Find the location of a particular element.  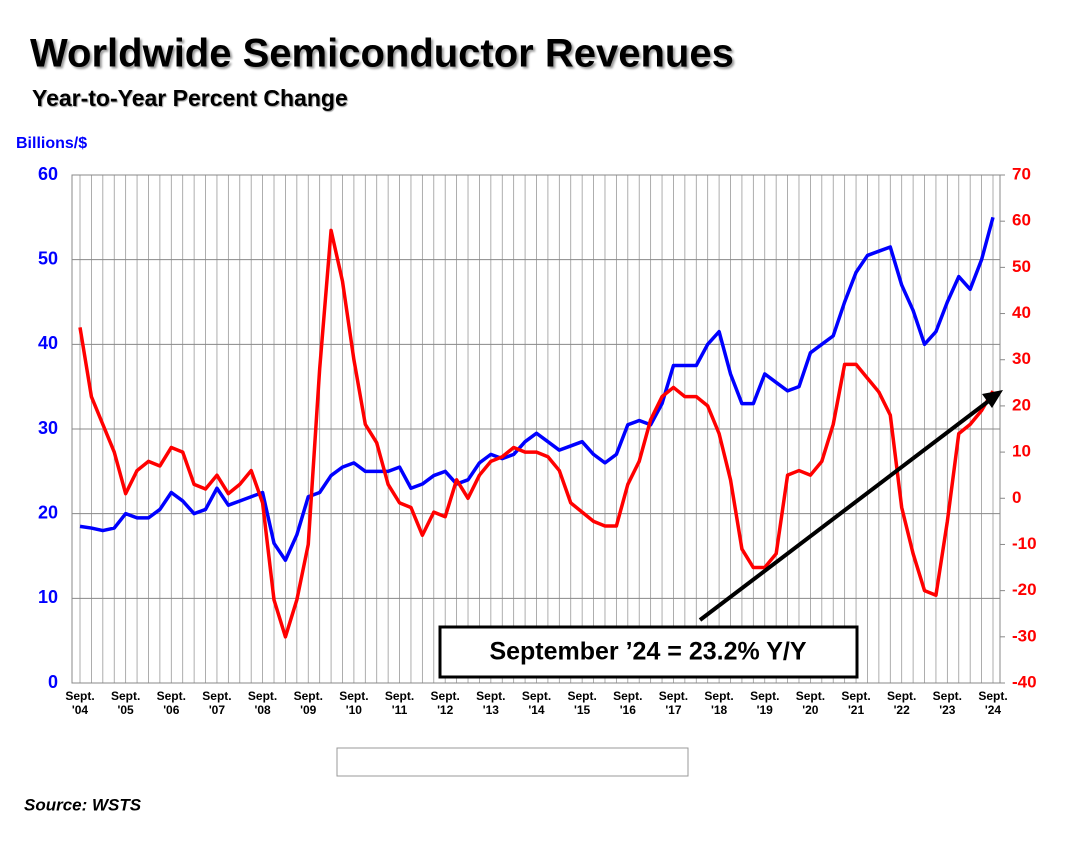

x-tick-label: Sept. '07 is located at coordinates (217, 703).